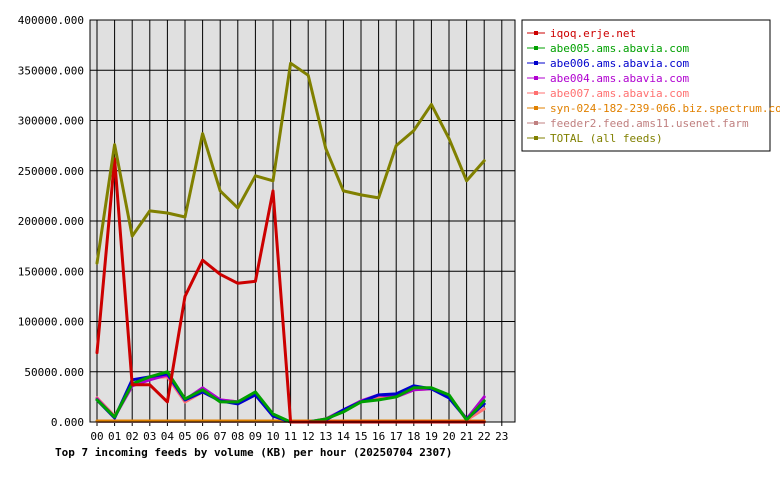 The width and height of the screenshot is (780, 480). What do you see at coordinates (448, 436) in the screenshot?
I see `x-tick-label: 20` at bounding box center [448, 436].